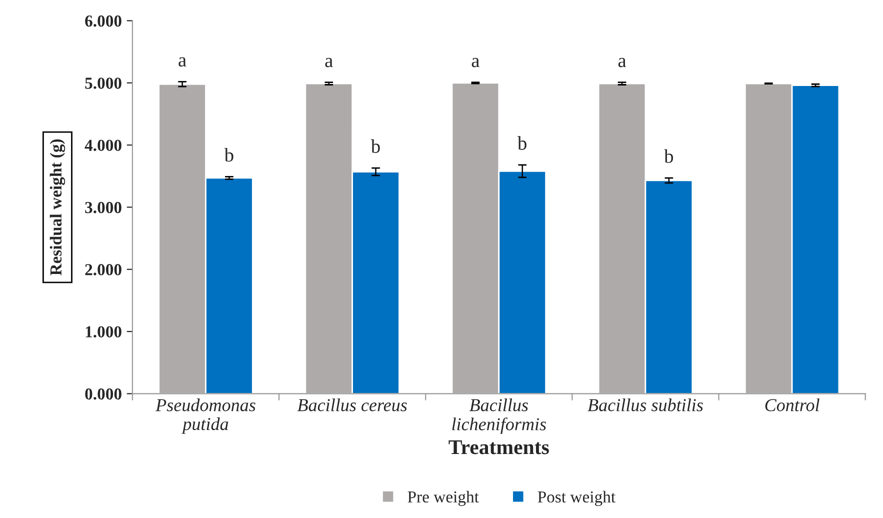  What do you see at coordinates (58, 207) in the screenshot?
I see `y-axis-title: Residual weight (g)` at bounding box center [58, 207].